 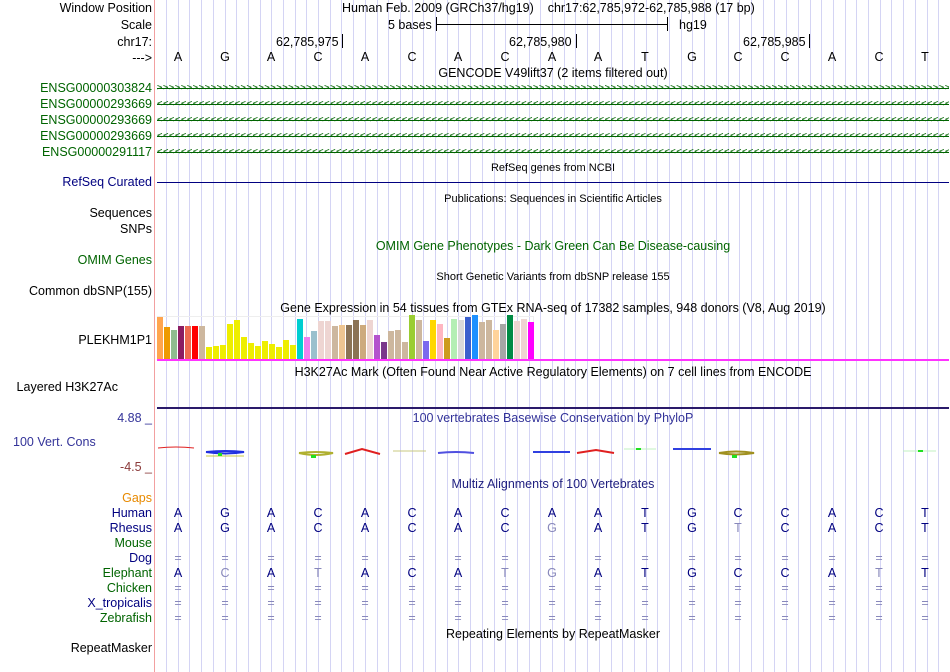 What do you see at coordinates (67, 387) in the screenshot?
I see `h3k27ac-label: Layered H3K27Ac` at bounding box center [67, 387].